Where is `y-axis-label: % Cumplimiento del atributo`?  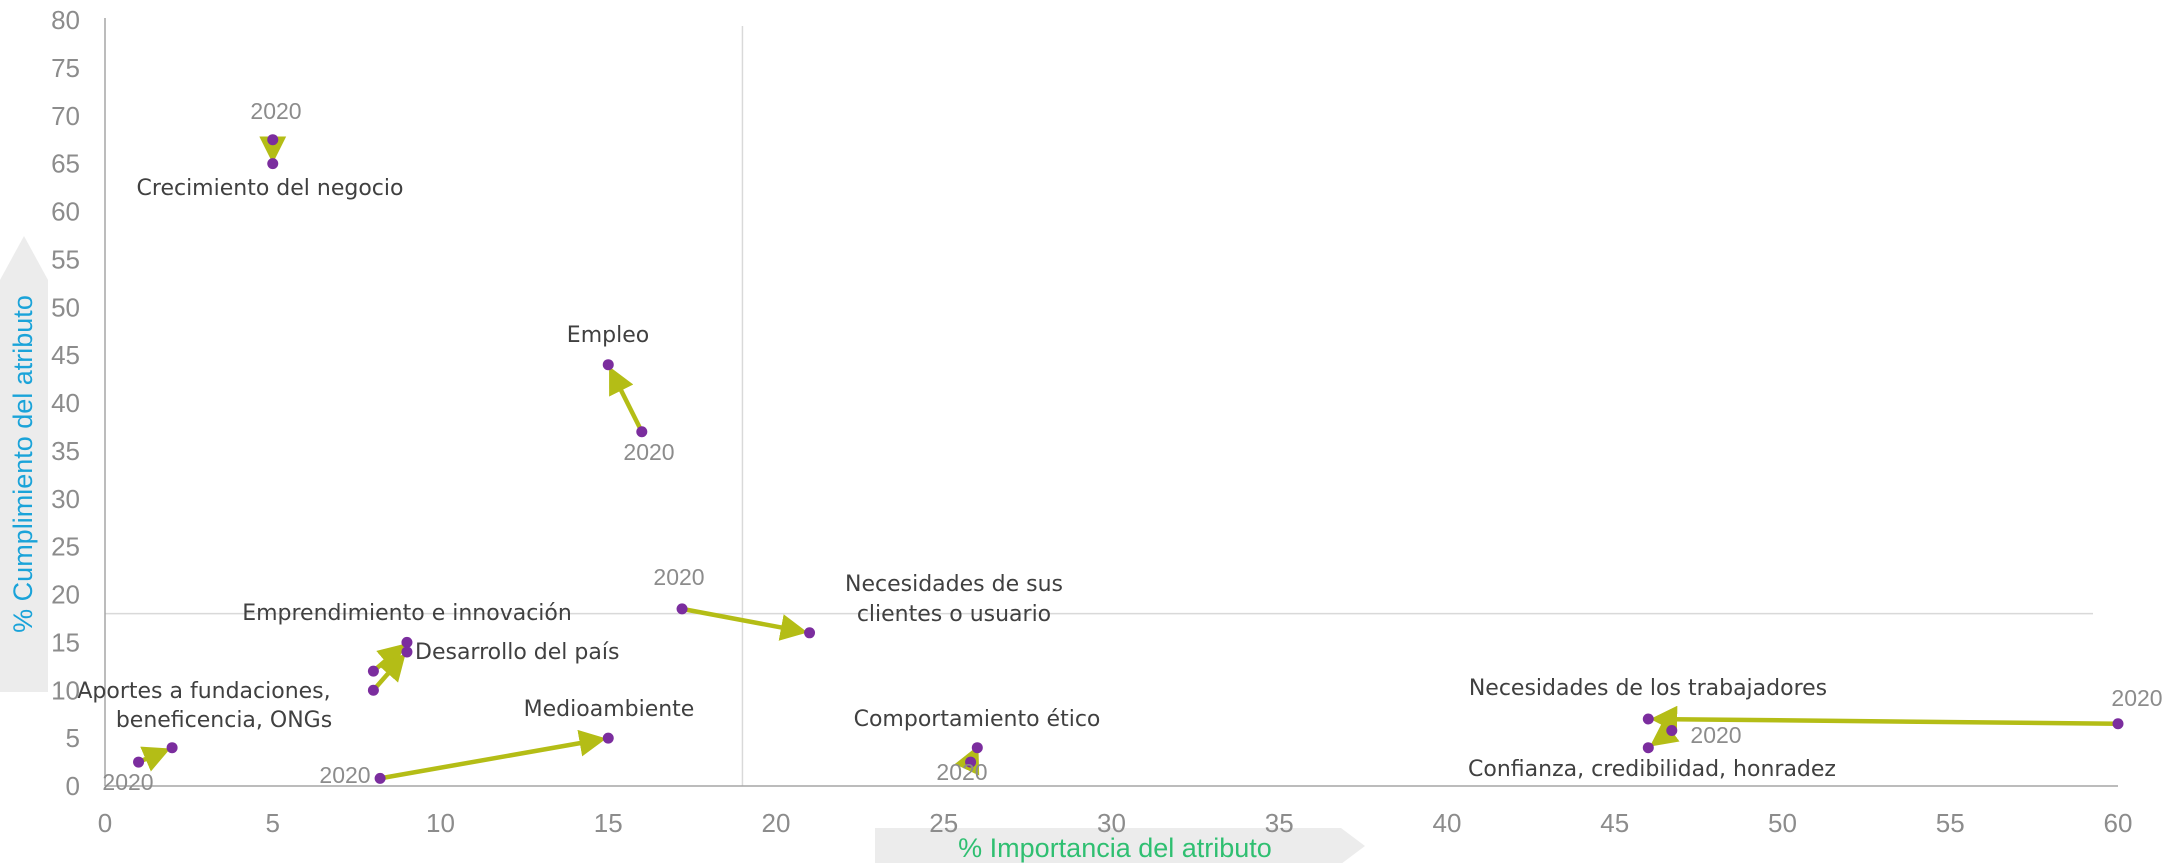 y-axis-label: % Cumplimiento del atributo is located at coordinates (23, 464).